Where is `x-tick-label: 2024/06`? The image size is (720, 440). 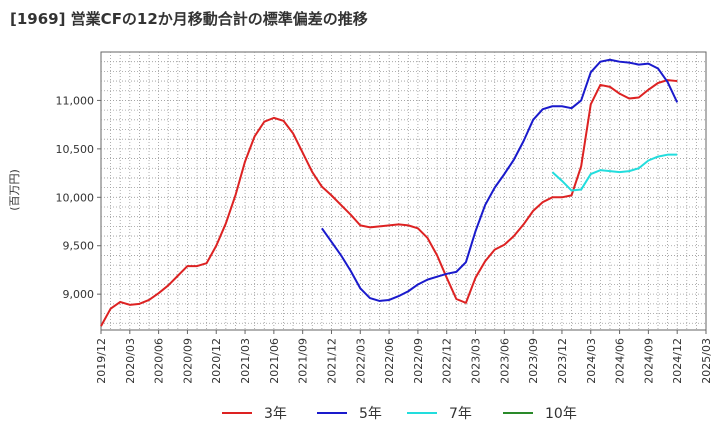 x-tick-label: 2024/06 is located at coordinates (620, 361).